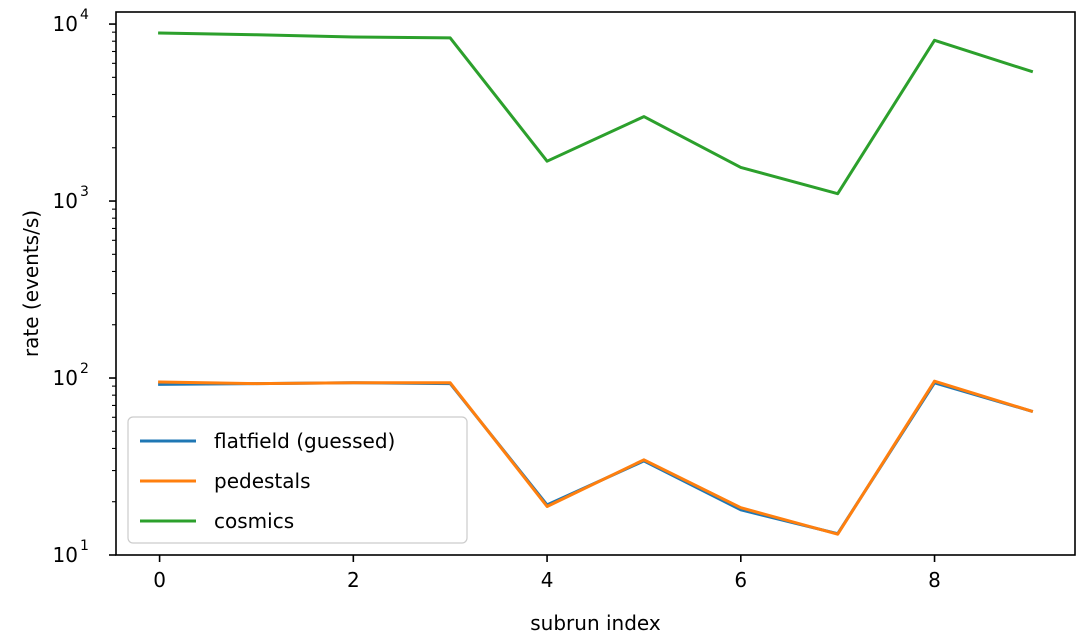 The image size is (1076, 639). What do you see at coordinates (740, 580) in the screenshot?
I see `x-tick-label: 6` at bounding box center [740, 580].